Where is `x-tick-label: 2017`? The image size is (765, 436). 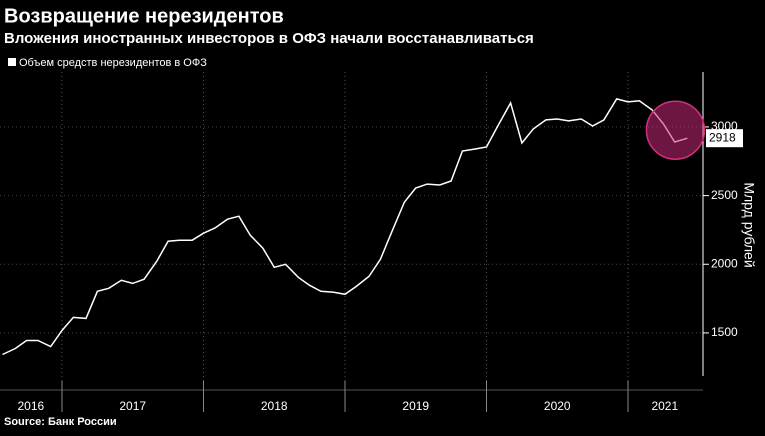
x-tick-label: 2017 is located at coordinates (132, 406).